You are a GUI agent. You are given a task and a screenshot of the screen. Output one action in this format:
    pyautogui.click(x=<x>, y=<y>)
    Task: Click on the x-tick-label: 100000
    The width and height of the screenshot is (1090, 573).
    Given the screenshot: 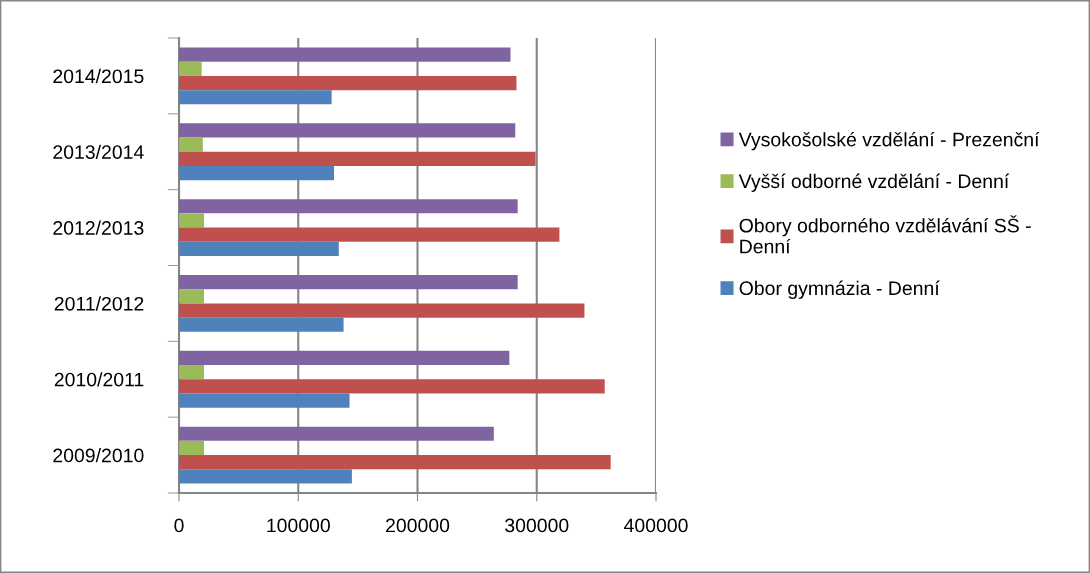 What is the action you would take?
    pyautogui.click(x=298, y=525)
    